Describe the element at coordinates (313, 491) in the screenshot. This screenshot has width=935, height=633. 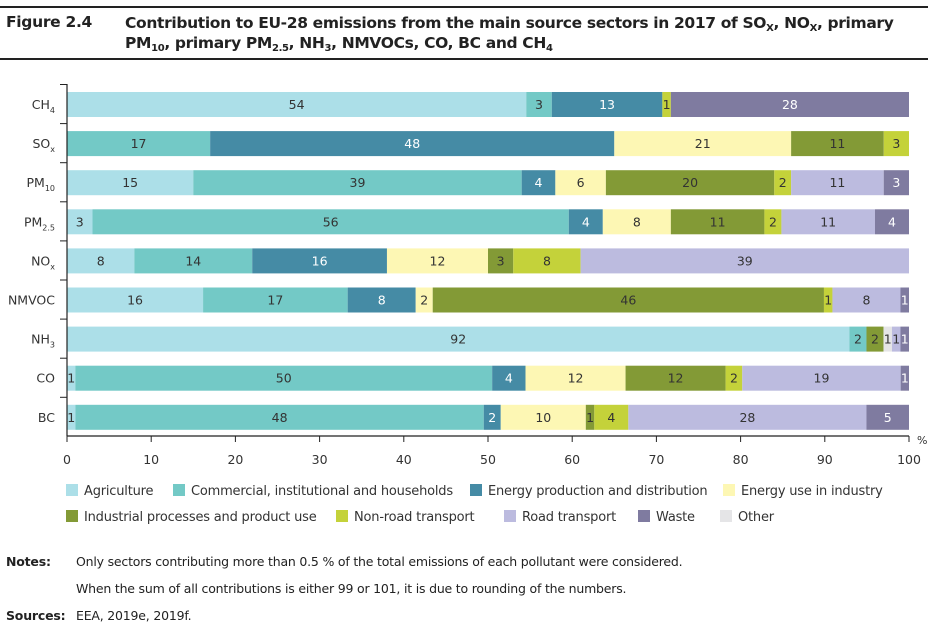
I see `legend-item-commercial: Commercial, institutional and households` at that location.